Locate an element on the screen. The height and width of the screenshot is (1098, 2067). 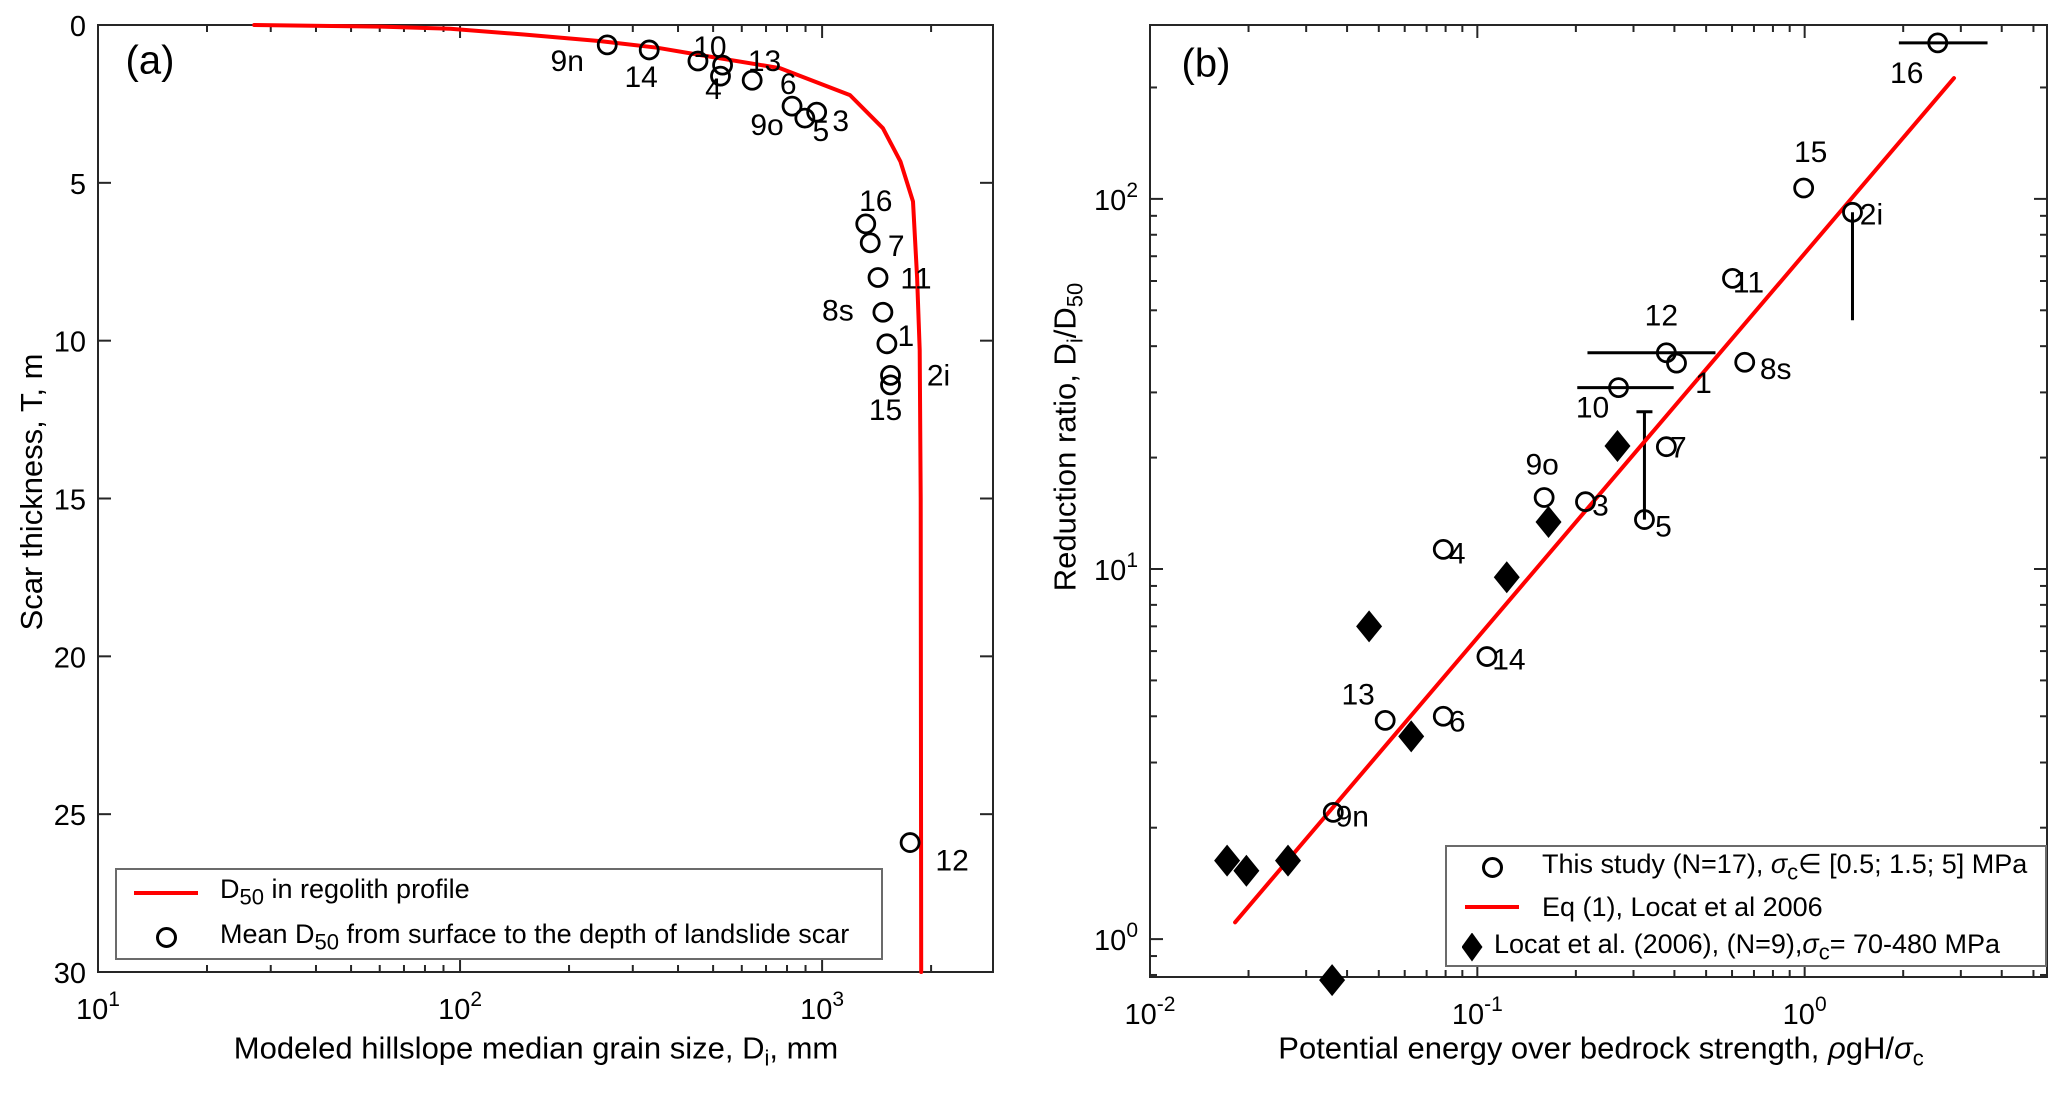
legend-text-part: Eq (1), Locat et al 2006 is located at coordinates (1682, 906).